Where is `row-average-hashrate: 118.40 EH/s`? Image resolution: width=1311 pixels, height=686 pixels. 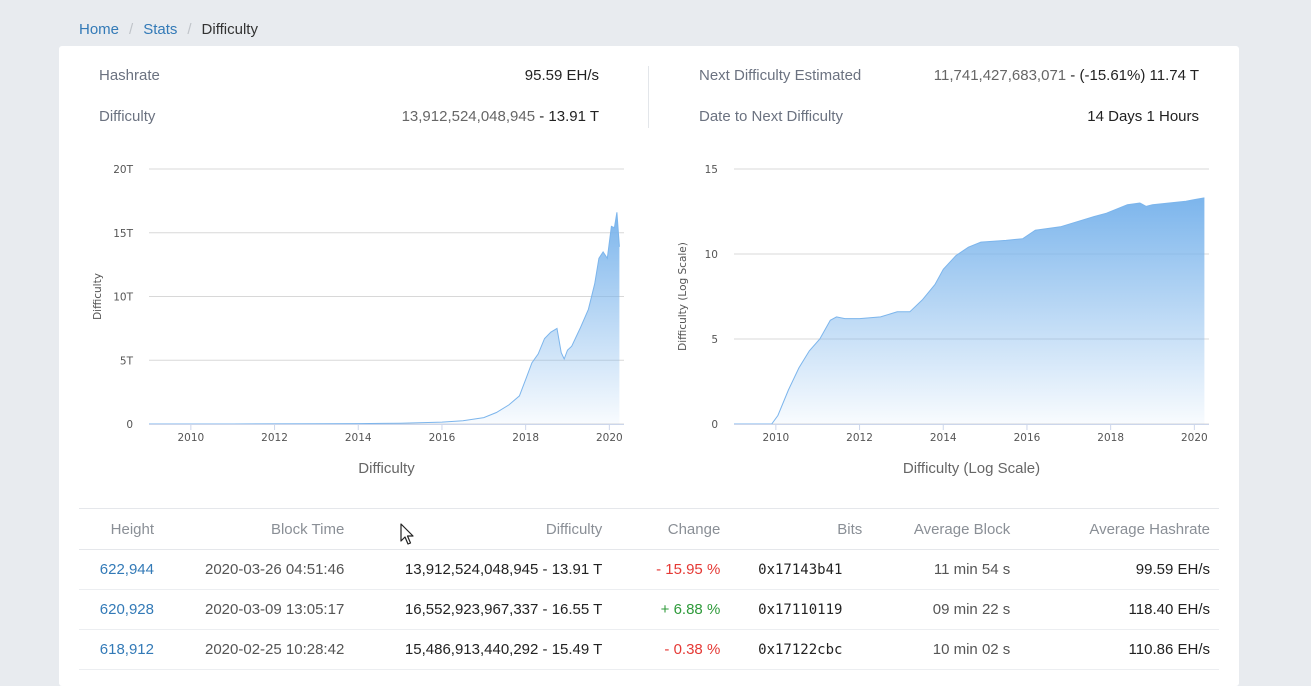 row-average-hashrate: 118.40 EH/s is located at coordinates (1119, 609).